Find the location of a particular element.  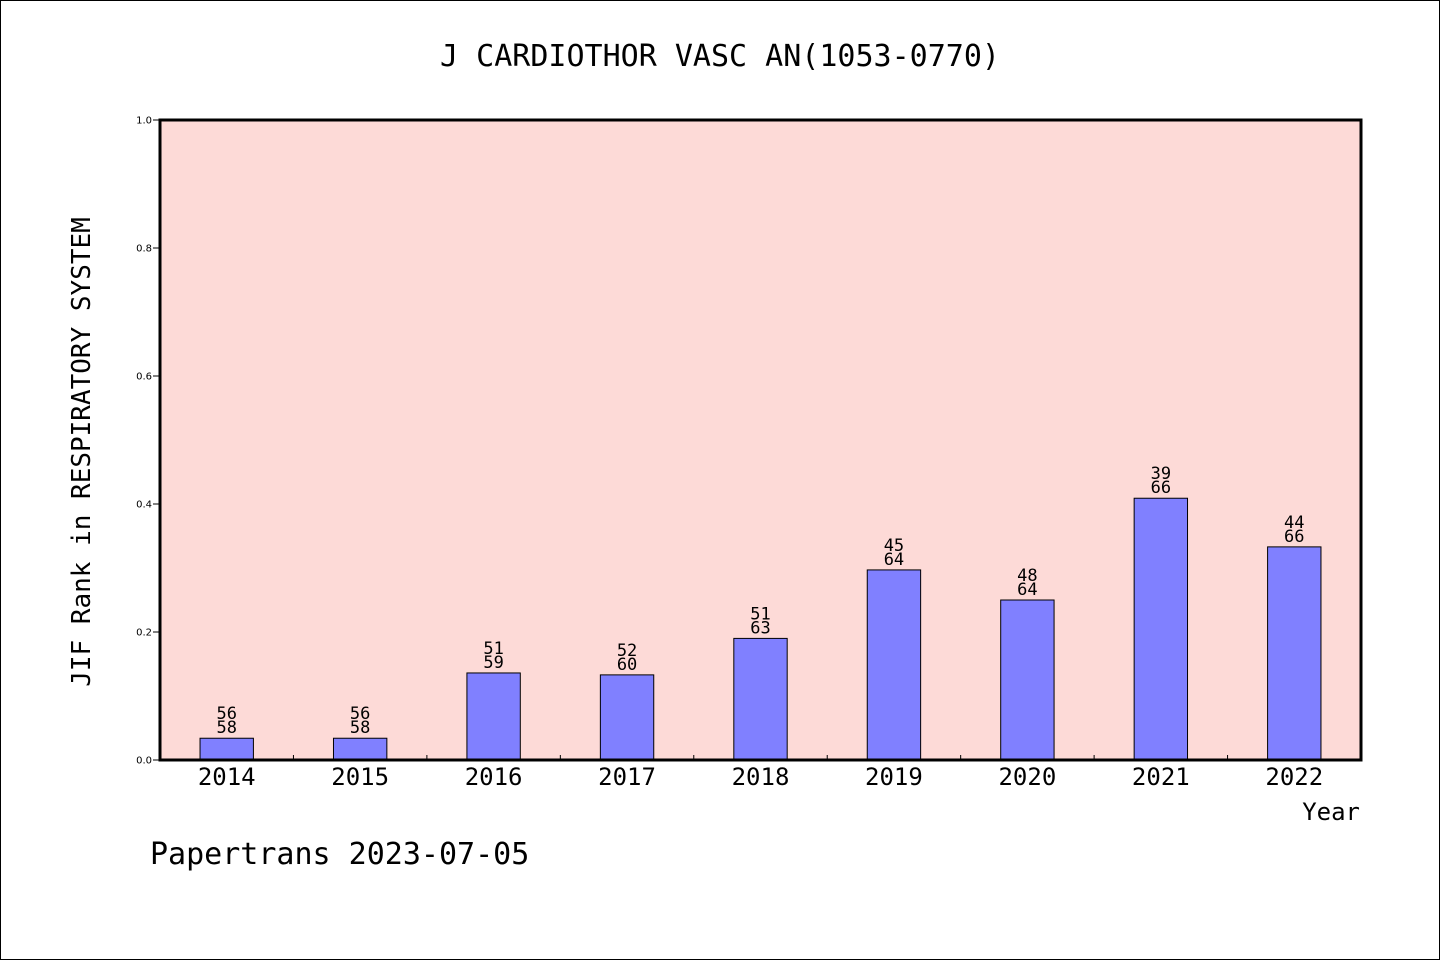

bar-rank-label-2022: 44 is located at coordinates (1294, 523).